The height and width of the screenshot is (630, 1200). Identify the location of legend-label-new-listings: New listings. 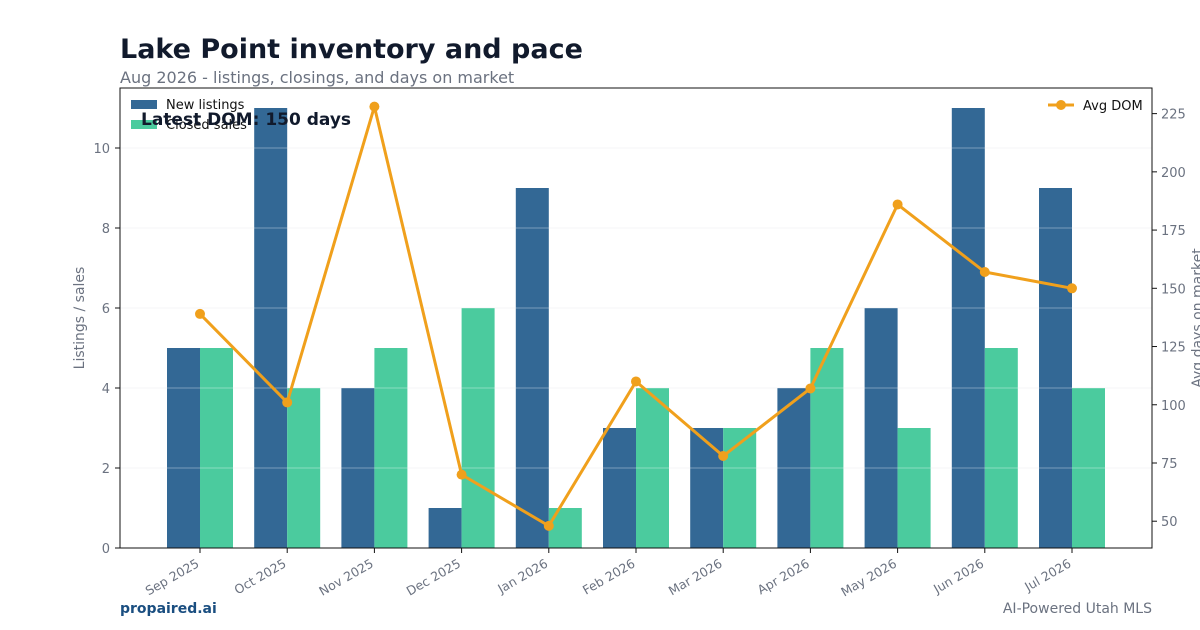
(205, 105).